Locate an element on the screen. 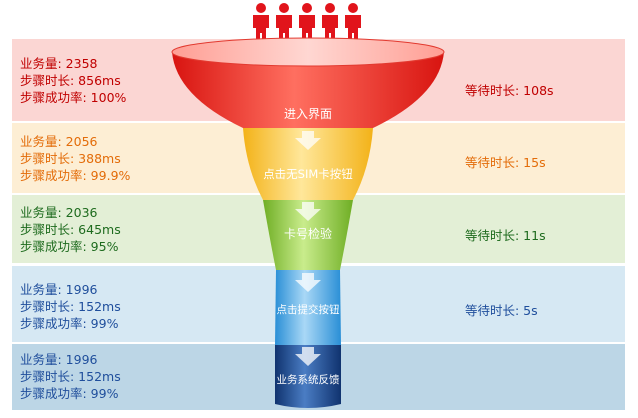 The width and height of the screenshot is (638, 418). stage-5-duration: 步骤时长: 152ms is located at coordinates (70, 376).